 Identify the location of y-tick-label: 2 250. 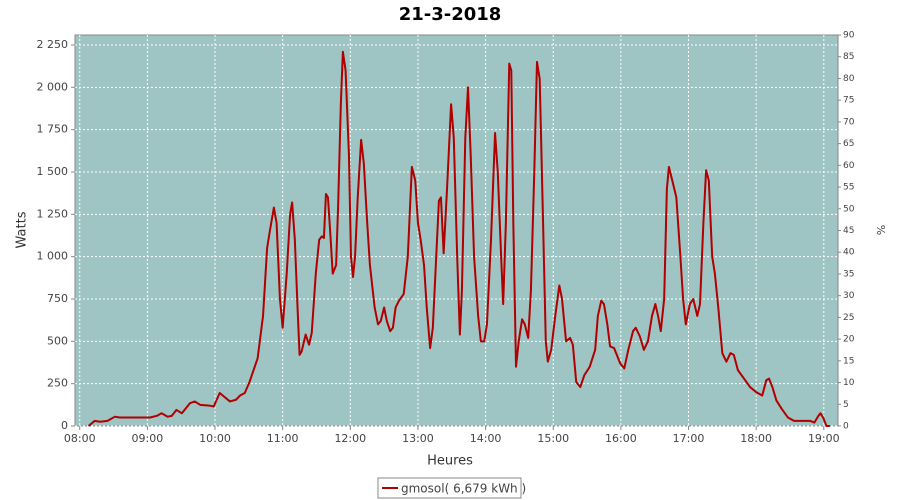
(53, 44).